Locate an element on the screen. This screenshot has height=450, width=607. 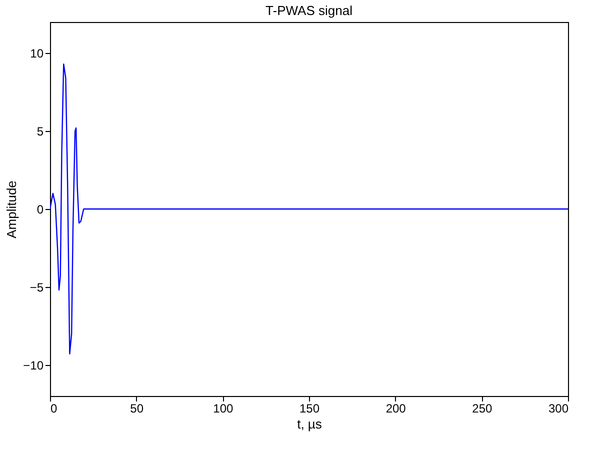
x-tick-label: 100 is located at coordinates (223, 409).